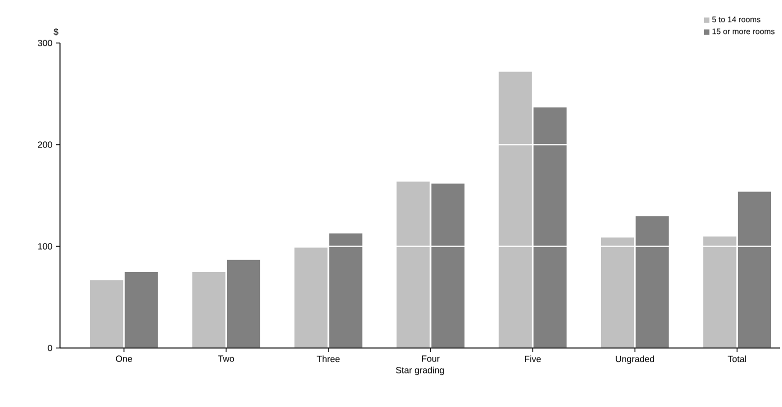 The width and height of the screenshot is (782, 407). I want to click on x-tick-label: Four, so click(431, 359).